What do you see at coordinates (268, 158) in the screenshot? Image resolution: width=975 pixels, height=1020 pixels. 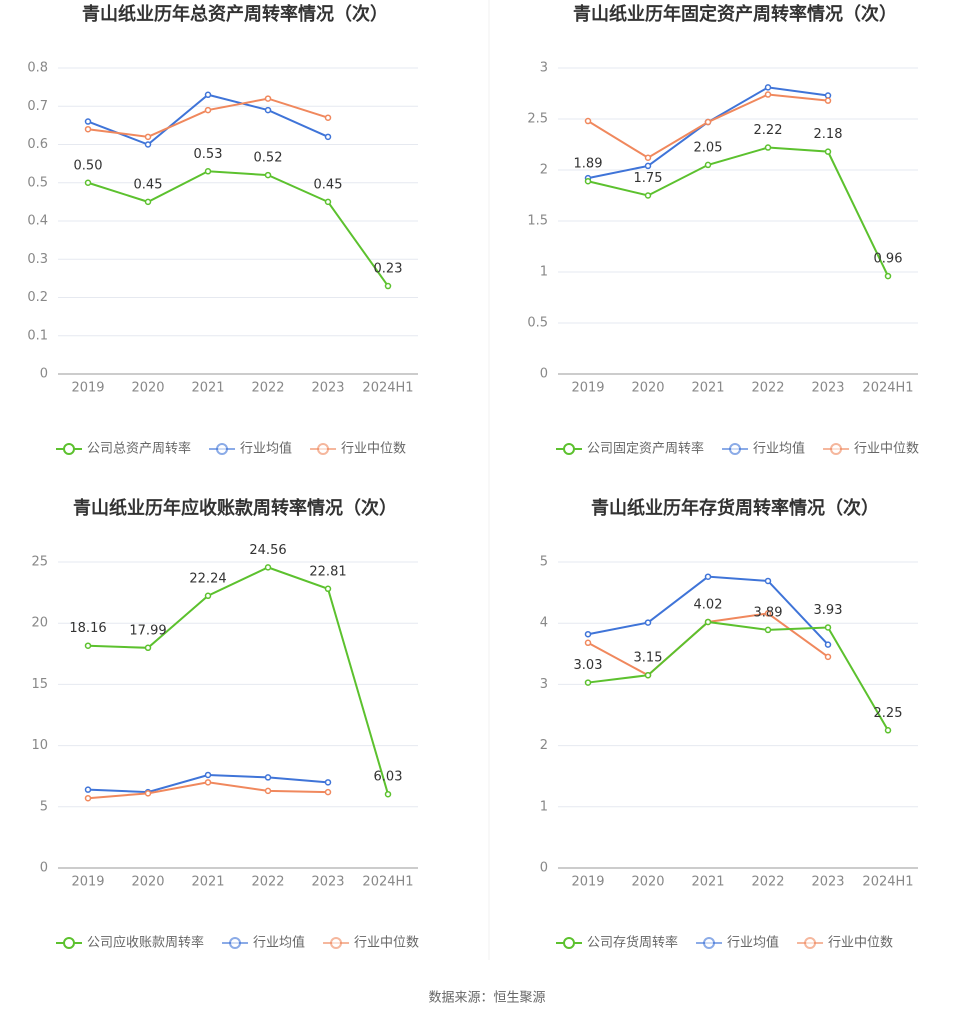 I see `value-label: 0.52` at bounding box center [268, 158].